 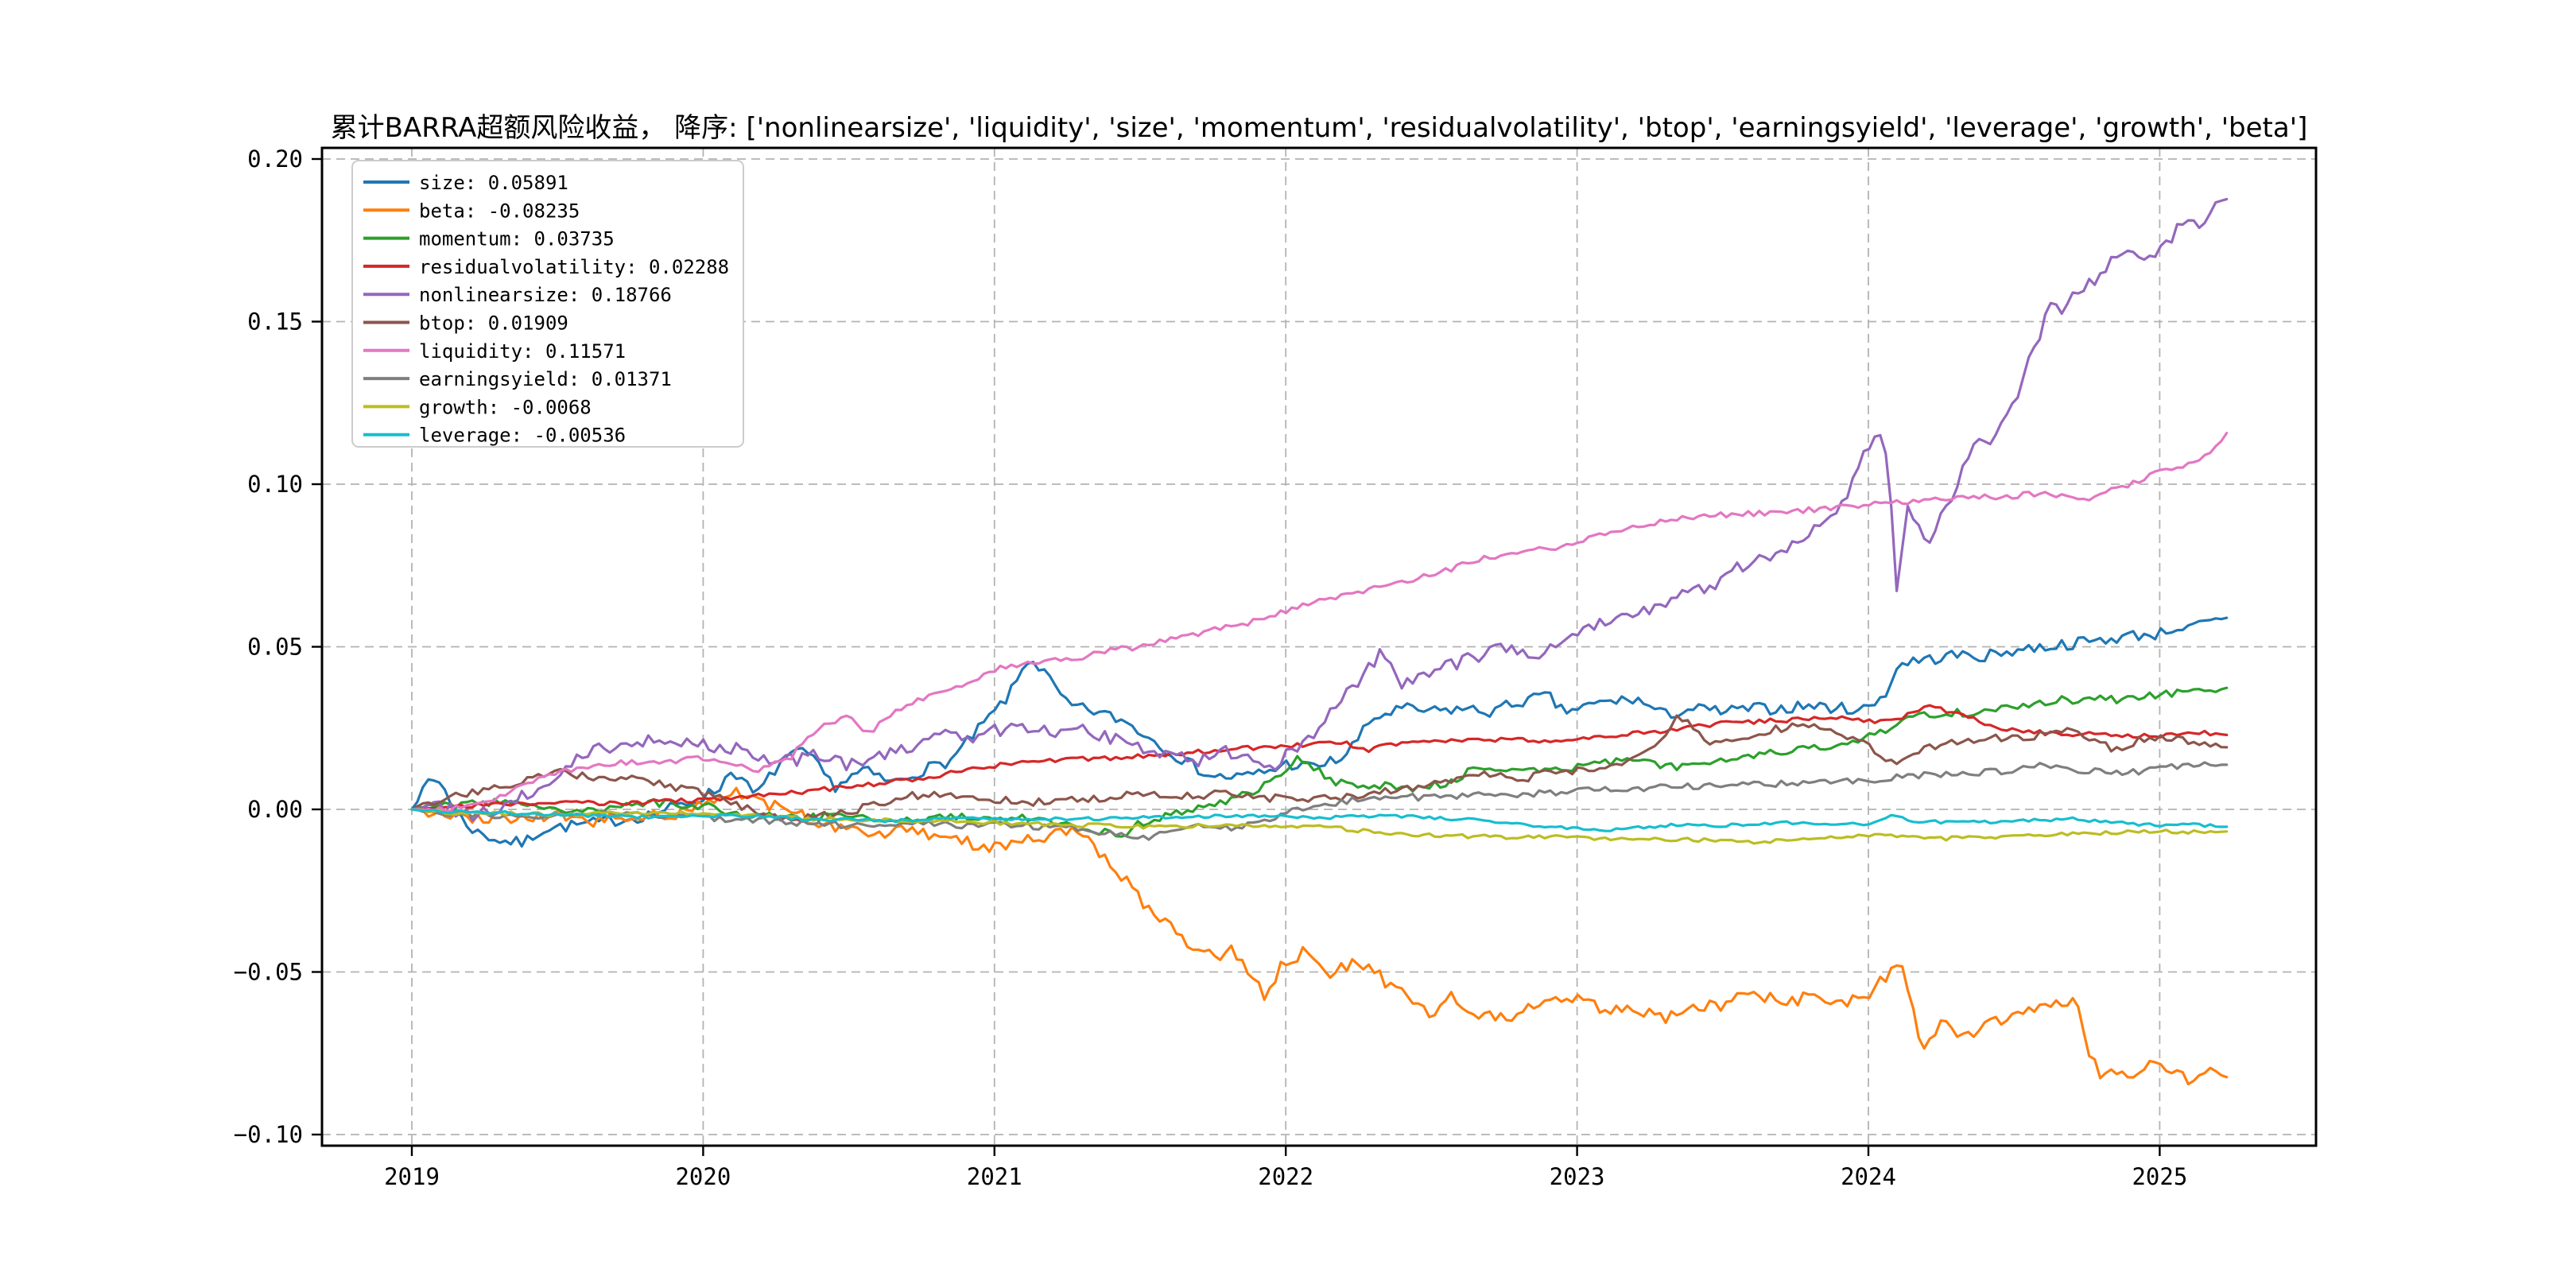 I want to click on x-tick-label-2021: 2021, so click(x=995, y=1176).